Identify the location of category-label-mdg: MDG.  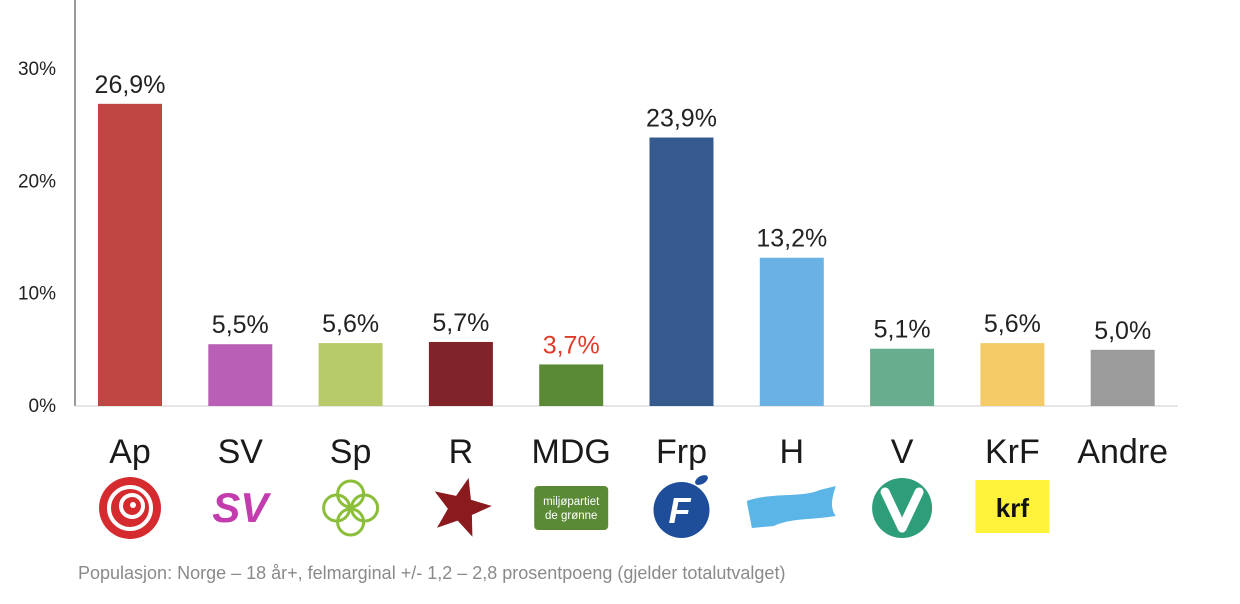
(571, 452).